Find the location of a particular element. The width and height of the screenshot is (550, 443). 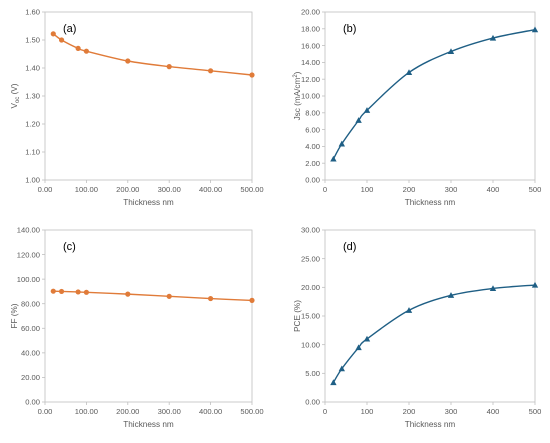

y-tick-label: 18.00 is located at coordinates (310, 29).